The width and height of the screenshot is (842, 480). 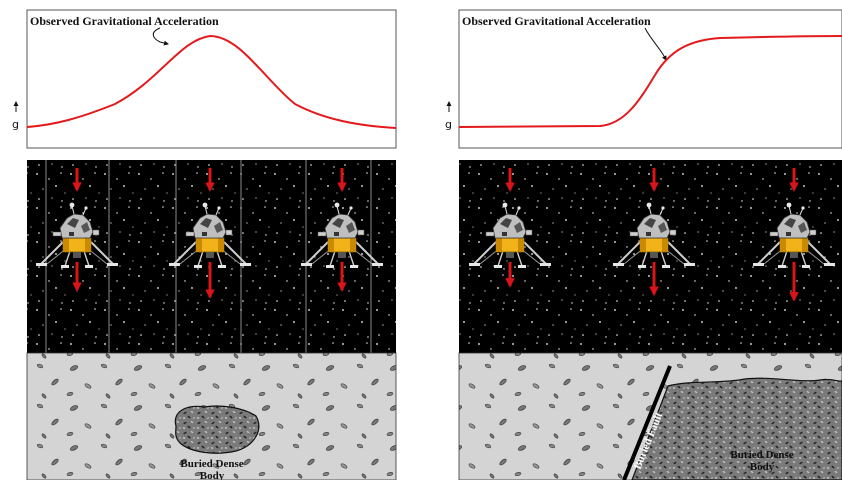 What do you see at coordinates (556, 21) in the screenshot?
I see `graph-title-right: Observed Gravitational Acceleration` at bounding box center [556, 21].